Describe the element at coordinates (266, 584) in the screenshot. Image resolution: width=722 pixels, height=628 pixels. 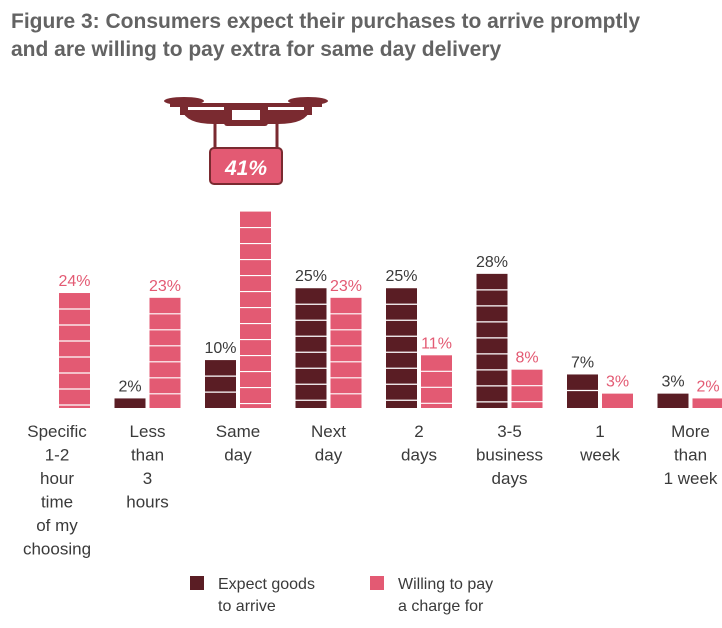
I see `legend-label-expect-line1: Expect goods` at that location.